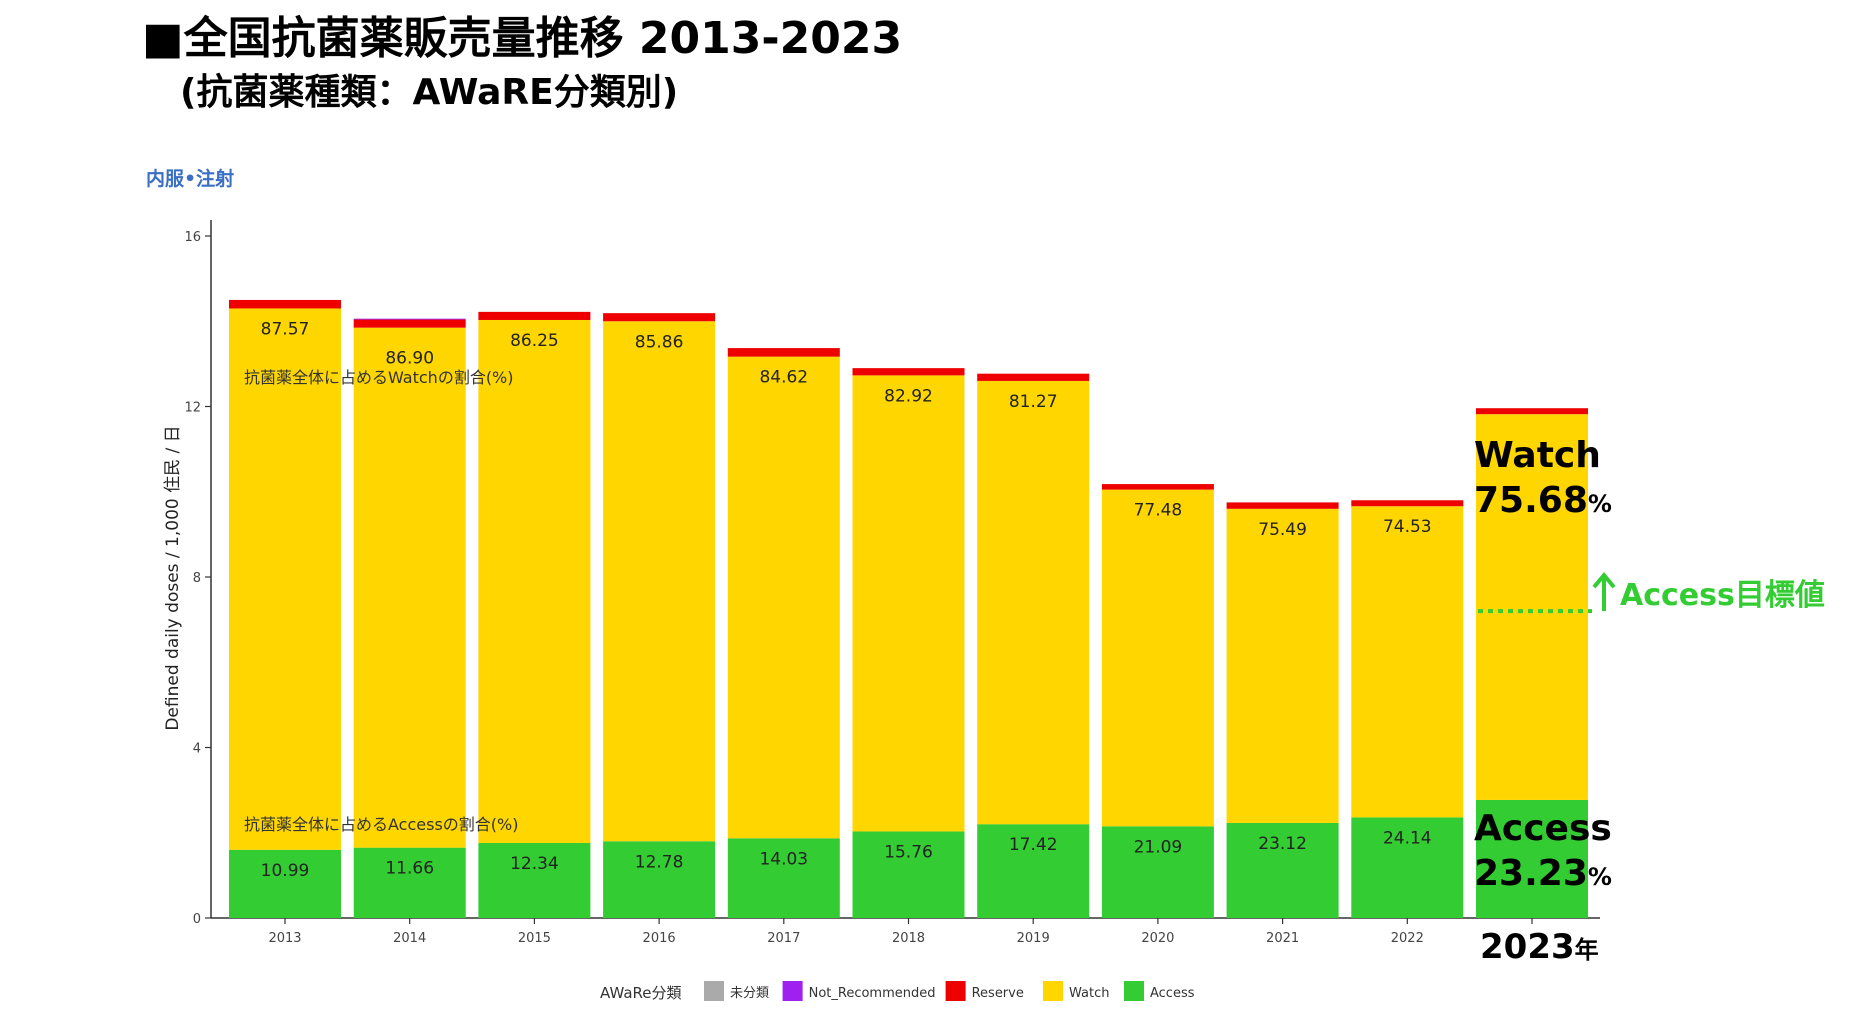  What do you see at coordinates (197, 749) in the screenshot?
I see `y-tick-label: 4` at bounding box center [197, 749].